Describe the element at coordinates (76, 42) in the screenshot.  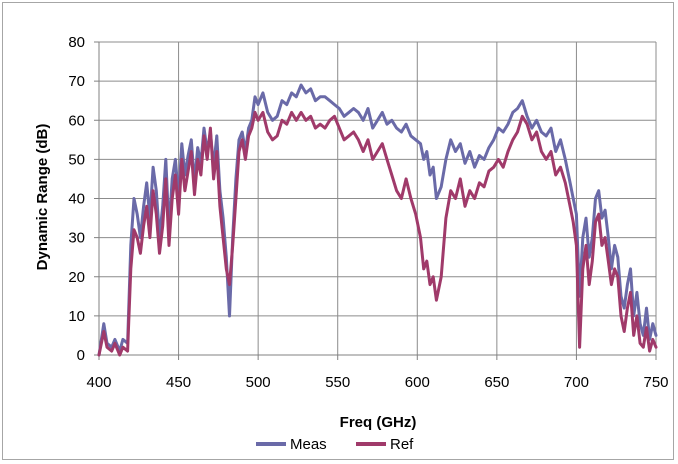
I see `y-tick-label: 80` at that location.